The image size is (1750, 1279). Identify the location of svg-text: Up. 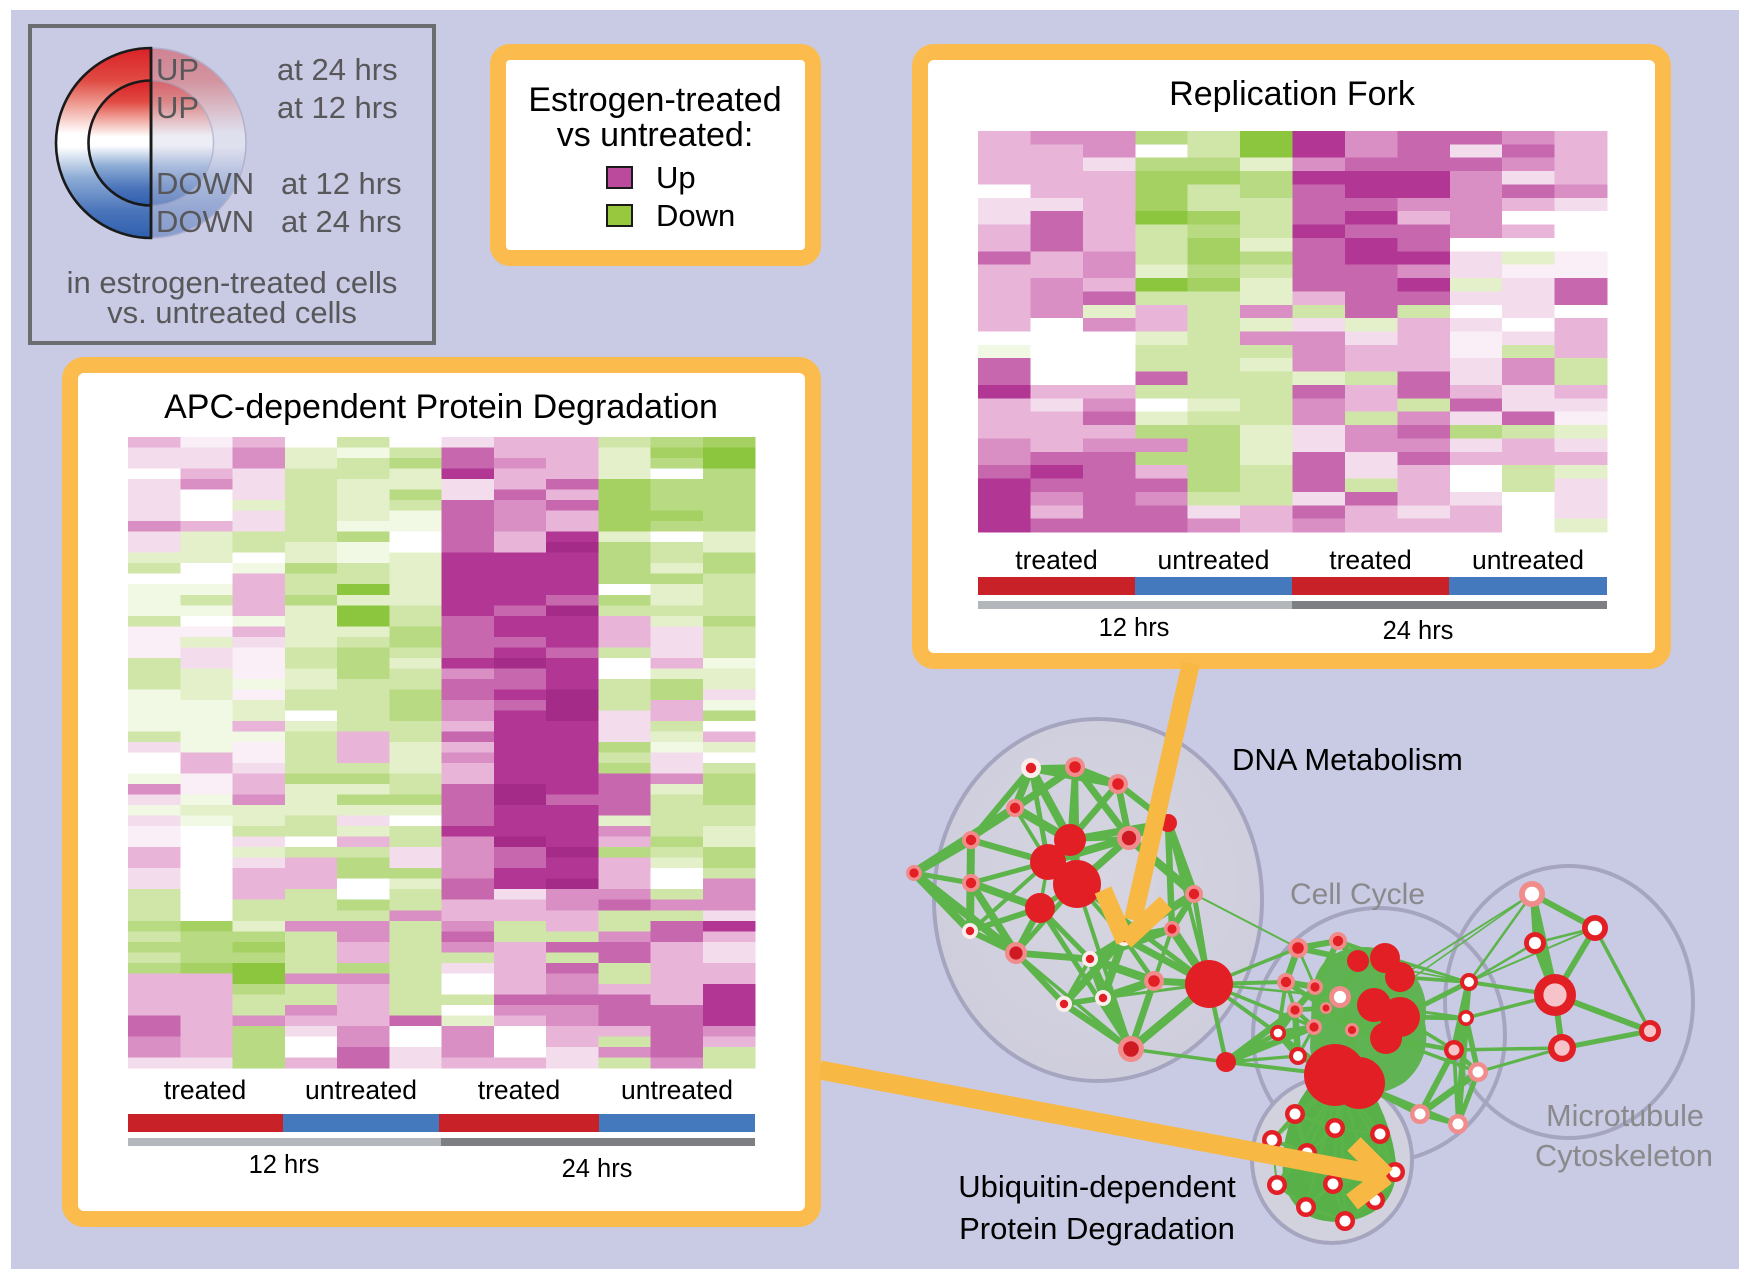
(676, 177).